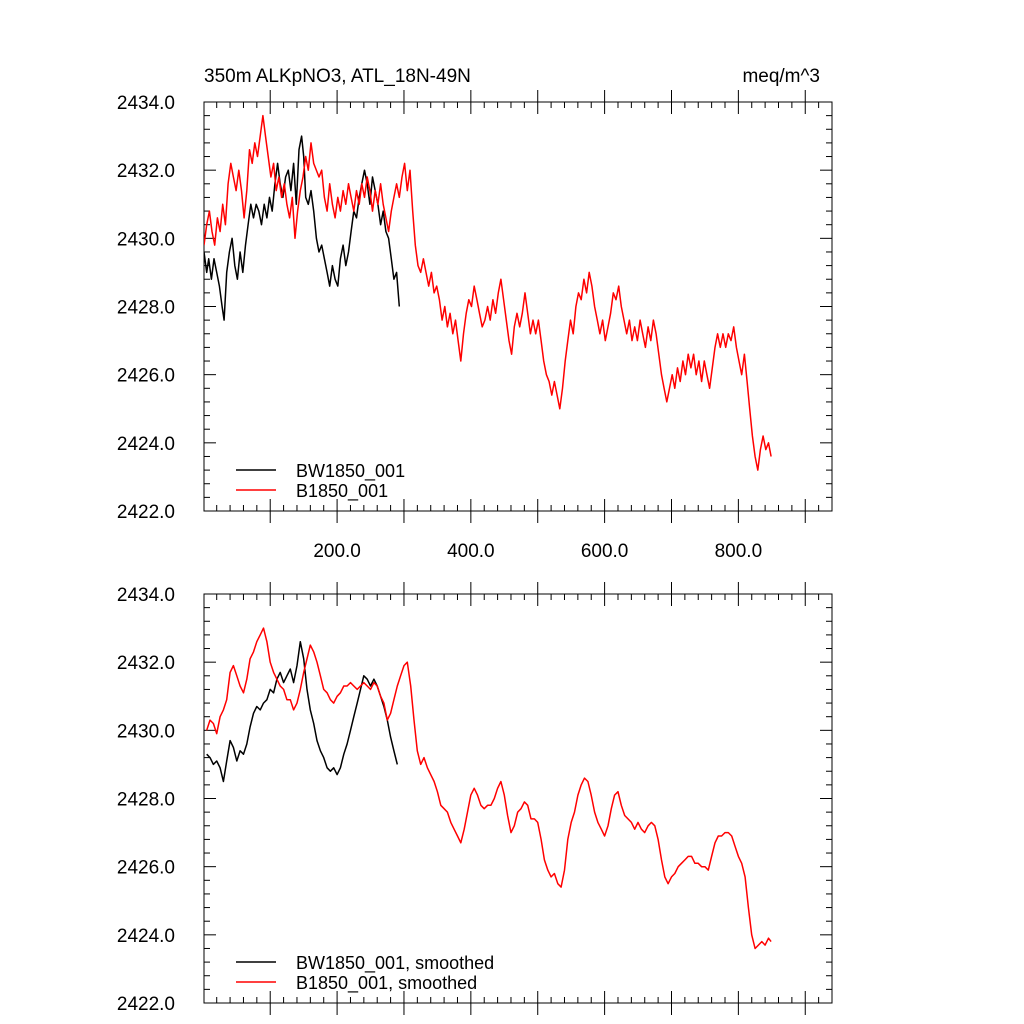 The height and width of the screenshot is (1024, 1024). Describe the element at coordinates (471, 551) in the screenshot. I see `x-tick-label: 400.0` at that location.